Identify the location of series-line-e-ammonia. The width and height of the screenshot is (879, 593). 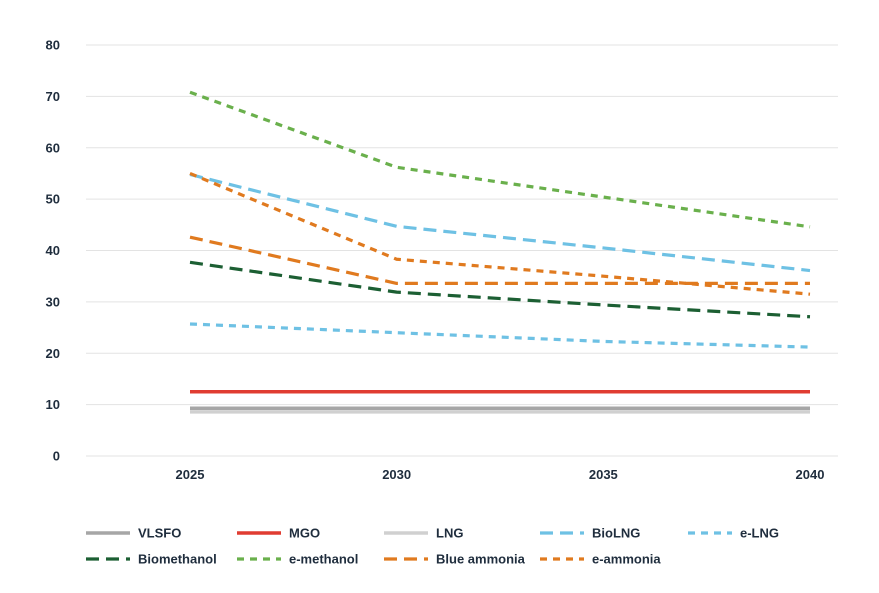
(500, 233).